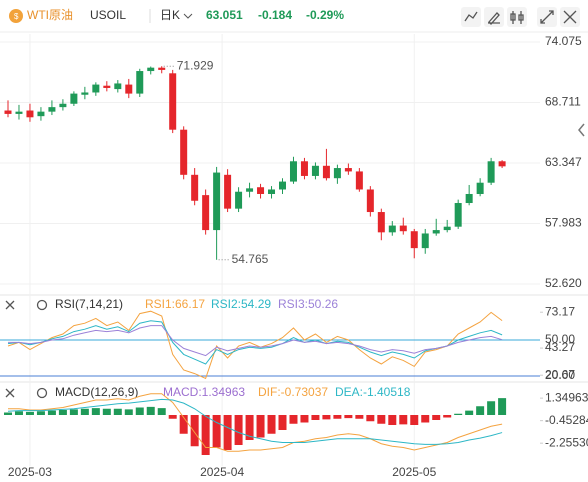 The width and height of the screenshot is (588, 482). I want to click on symbol: WTI原油, so click(50, 15).